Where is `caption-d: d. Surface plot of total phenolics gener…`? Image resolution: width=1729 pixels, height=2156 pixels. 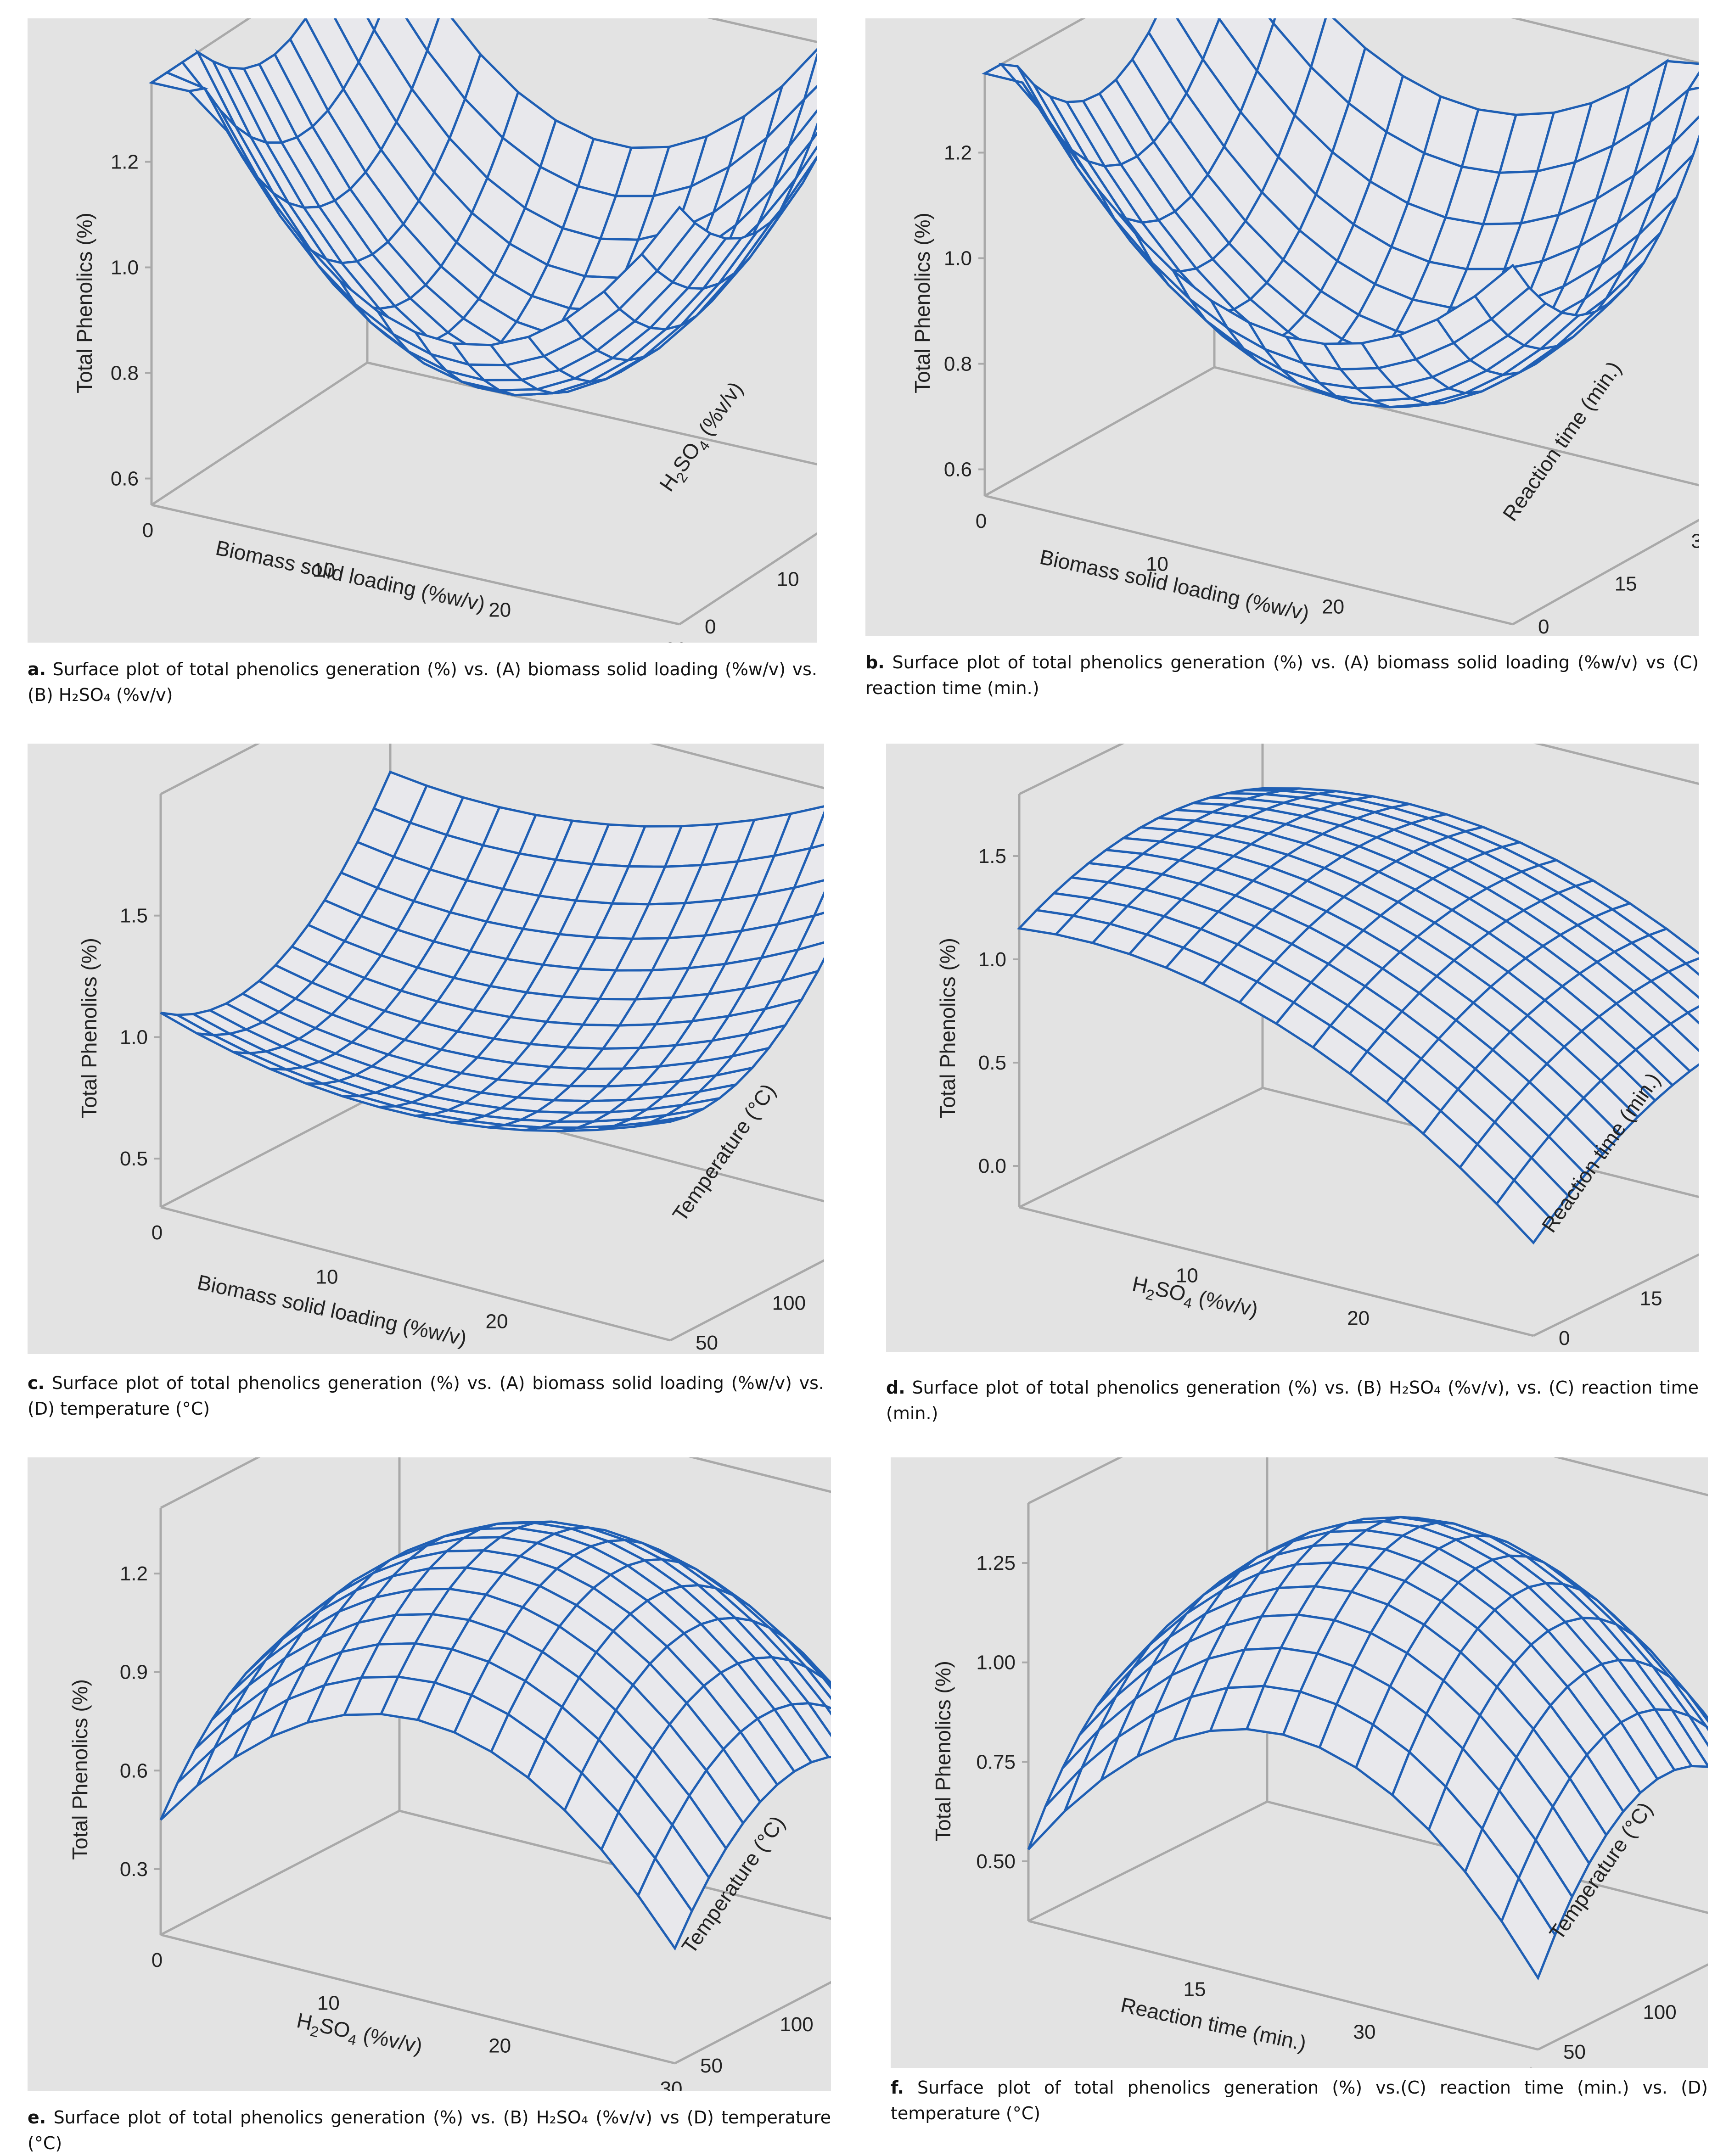 caption-d: d. Surface plot of total phenolics gener… is located at coordinates (1292, 1400).